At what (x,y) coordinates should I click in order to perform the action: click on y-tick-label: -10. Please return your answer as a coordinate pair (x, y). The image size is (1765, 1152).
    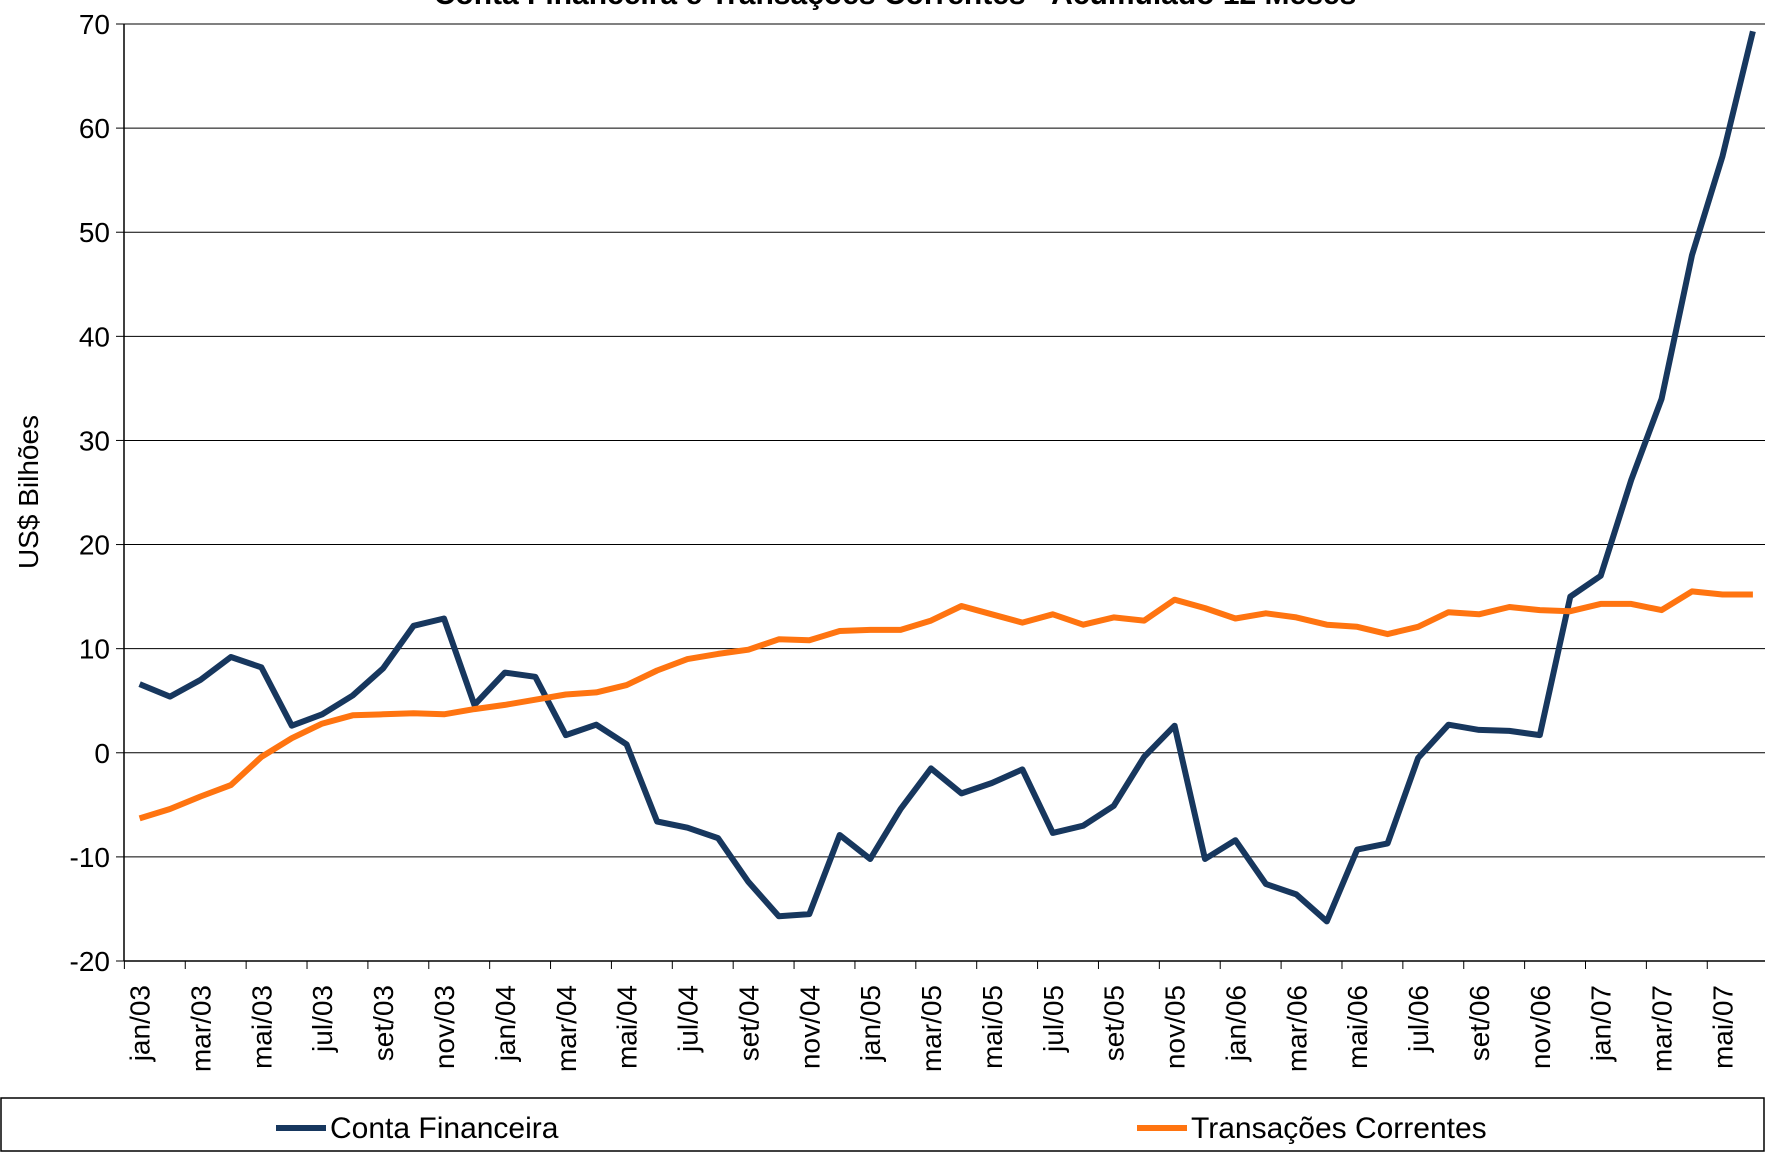
    Looking at the image, I should click on (90, 857).